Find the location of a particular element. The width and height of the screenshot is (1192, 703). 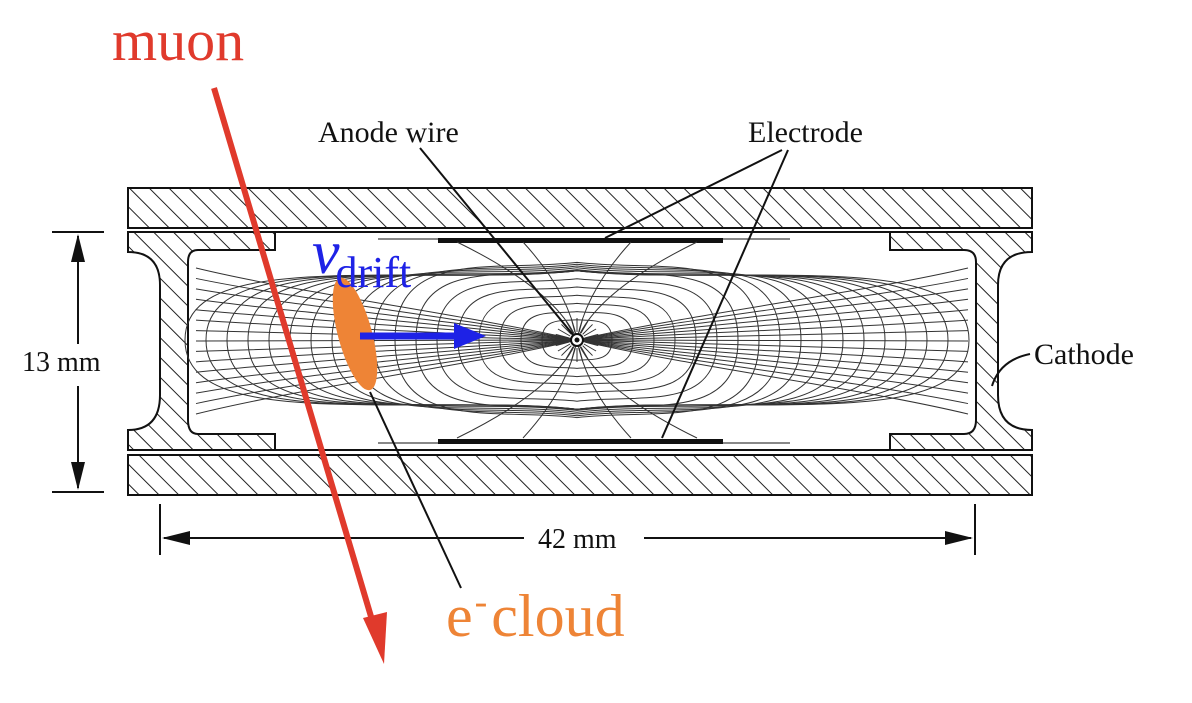

electrode-leader-top is located at coordinates (693, 194).